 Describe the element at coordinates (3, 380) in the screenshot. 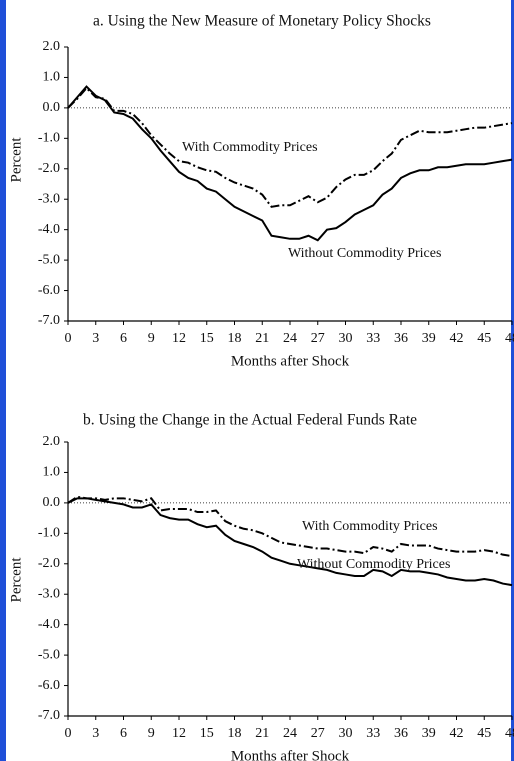

I see `left-border` at that location.